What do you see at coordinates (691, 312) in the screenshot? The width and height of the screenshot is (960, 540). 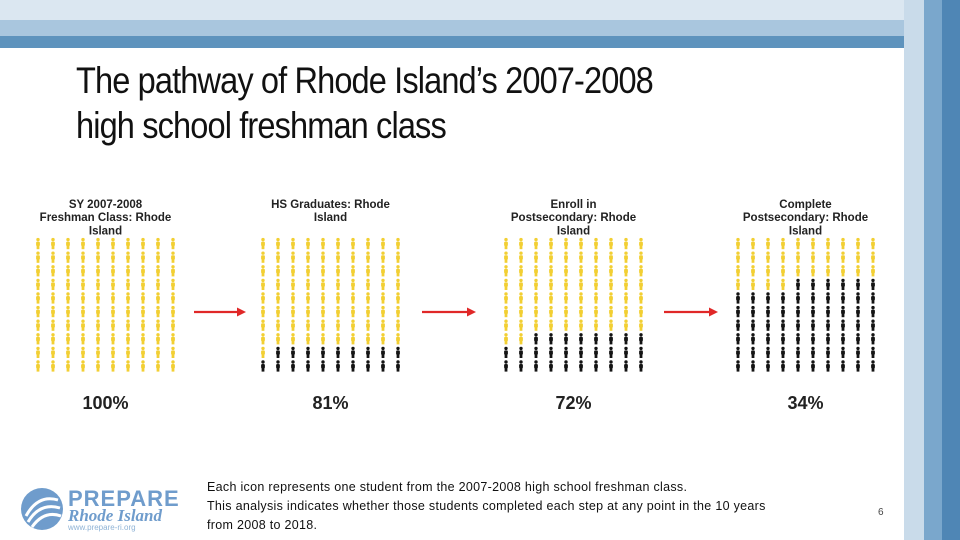 I see `arrow-right-icon` at bounding box center [691, 312].